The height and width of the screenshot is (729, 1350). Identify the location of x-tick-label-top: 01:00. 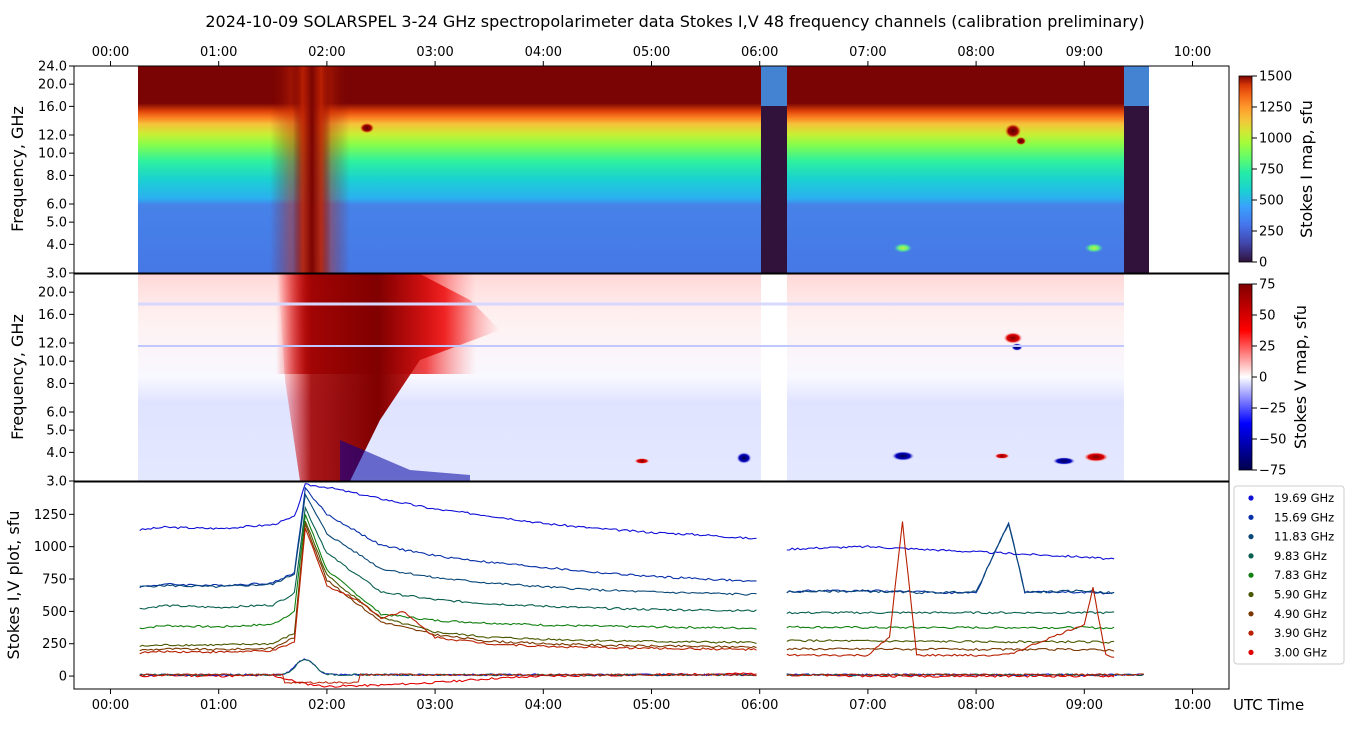
(218, 52).